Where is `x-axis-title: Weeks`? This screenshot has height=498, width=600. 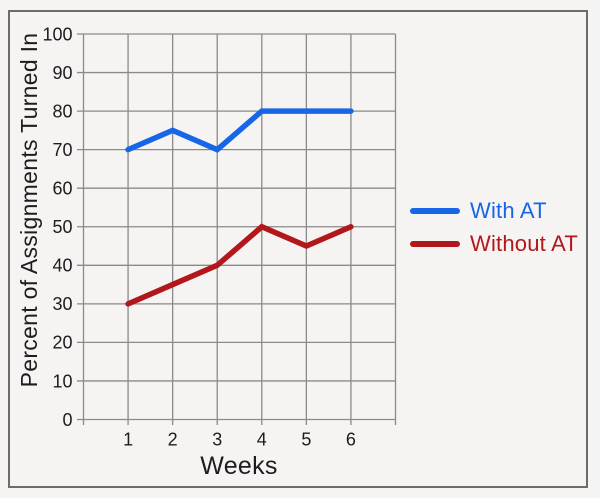 x-axis-title: Weeks is located at coordinates (239, 466).